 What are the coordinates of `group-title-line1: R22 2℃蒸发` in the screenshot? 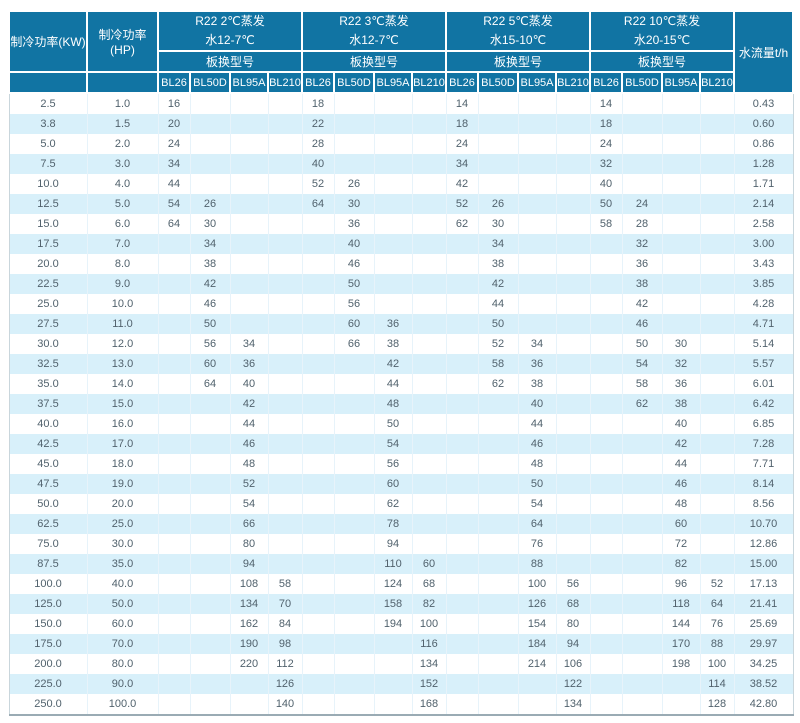 It's located at (230, 21).